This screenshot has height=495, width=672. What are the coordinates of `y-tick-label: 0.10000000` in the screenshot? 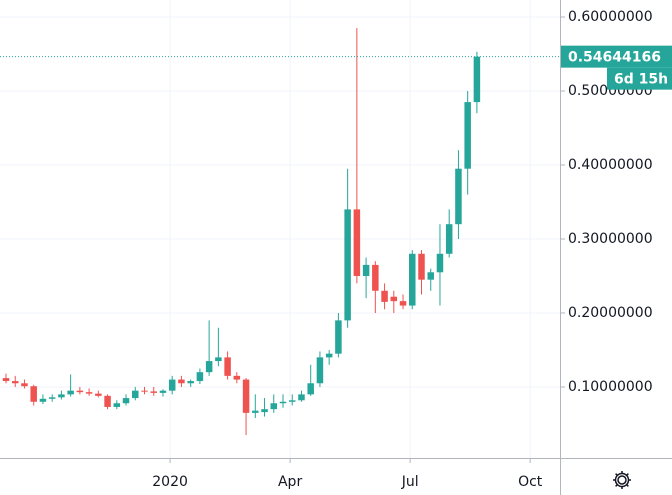 It's located at (610, 387).